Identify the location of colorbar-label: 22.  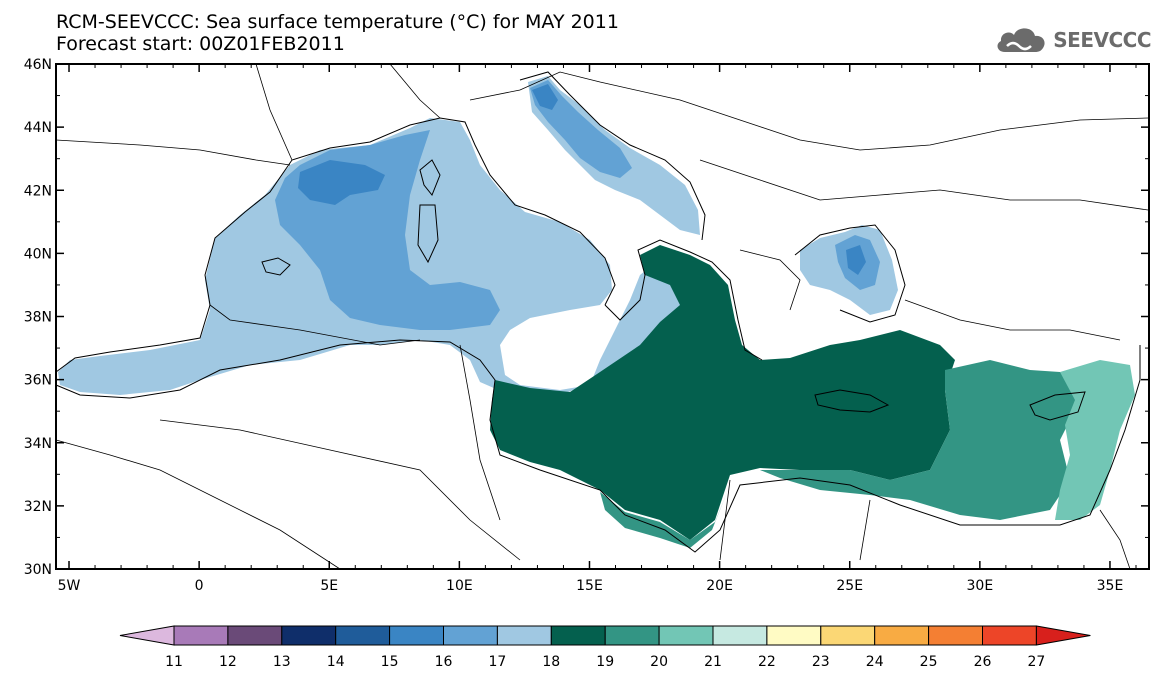
(767, 662).